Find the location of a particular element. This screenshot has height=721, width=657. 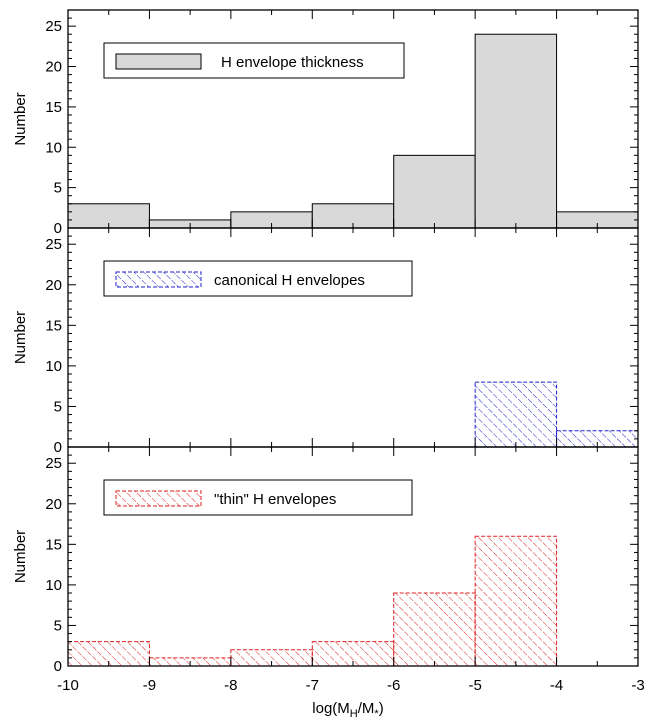

legend-label: "thin" H envelopes is located at coordinates (275, 499).